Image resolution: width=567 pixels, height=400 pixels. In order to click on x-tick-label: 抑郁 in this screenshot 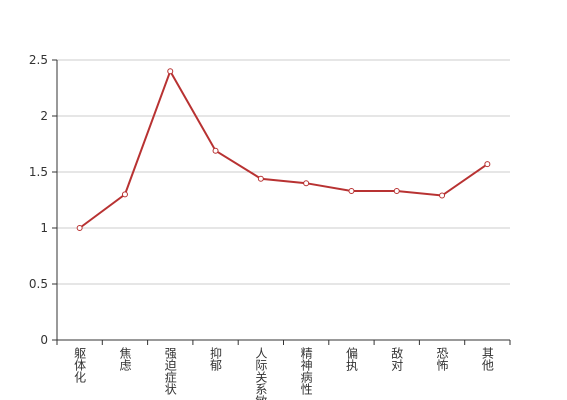, I will do `click(216, 359)`.